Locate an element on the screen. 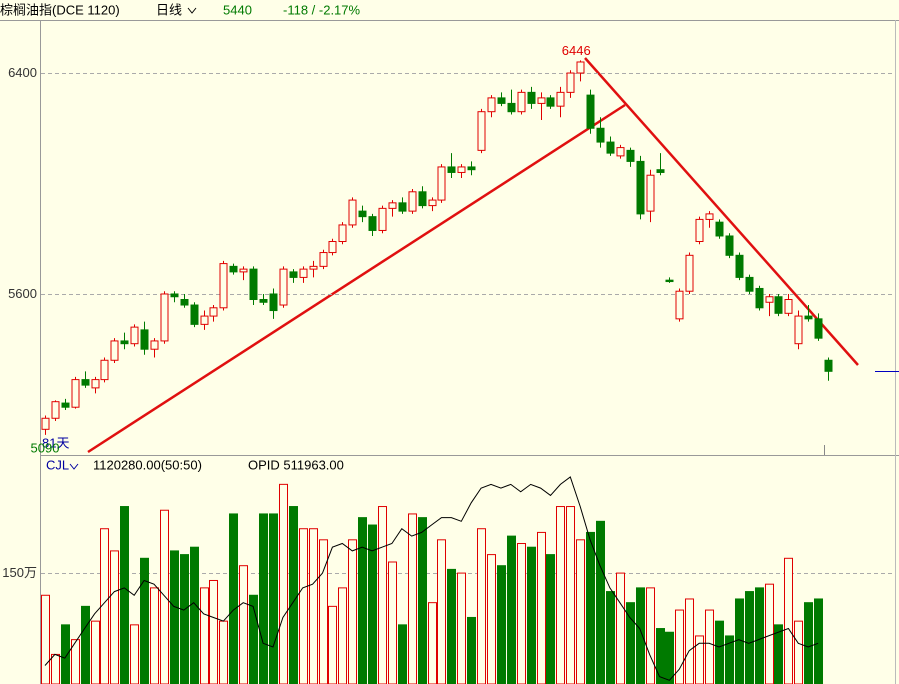  y-tick-label: 5600 is located at coordinates (22, 293).